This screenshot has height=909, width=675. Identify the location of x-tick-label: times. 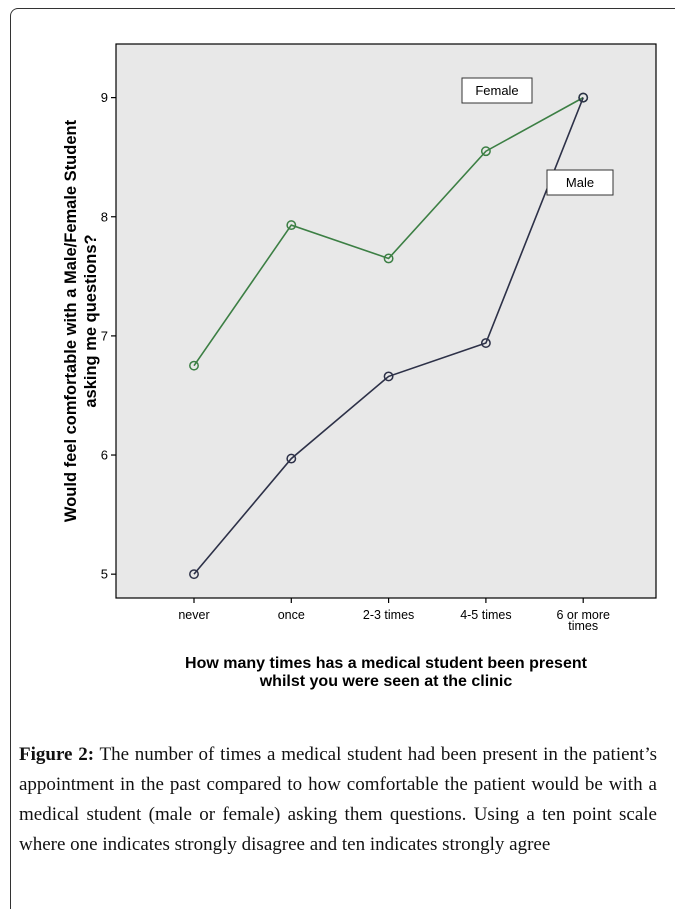
(583, 626).